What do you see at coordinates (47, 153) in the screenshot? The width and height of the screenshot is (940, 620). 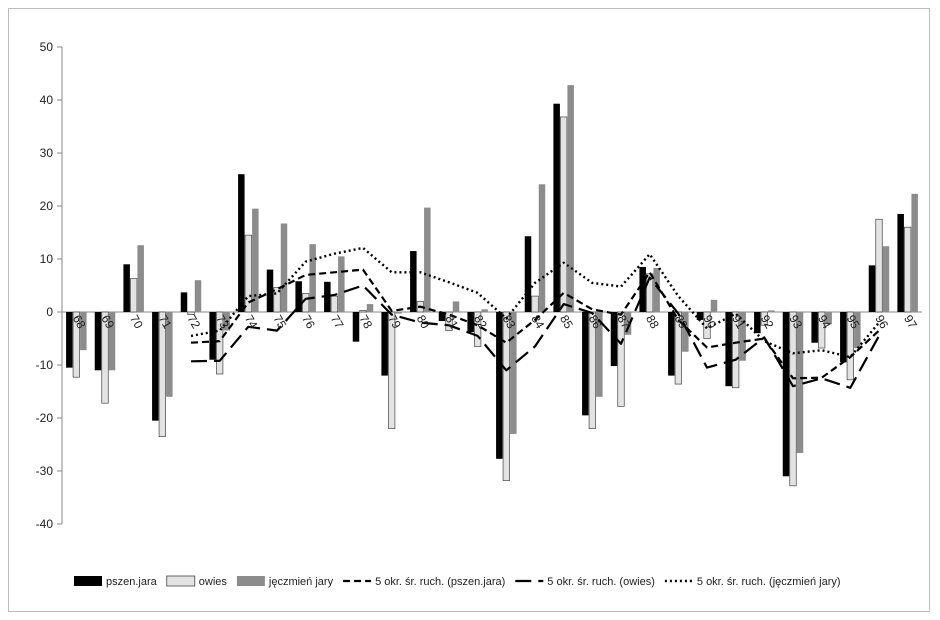 I see `y-tick-label: 30` at bounding box center [47, 153].